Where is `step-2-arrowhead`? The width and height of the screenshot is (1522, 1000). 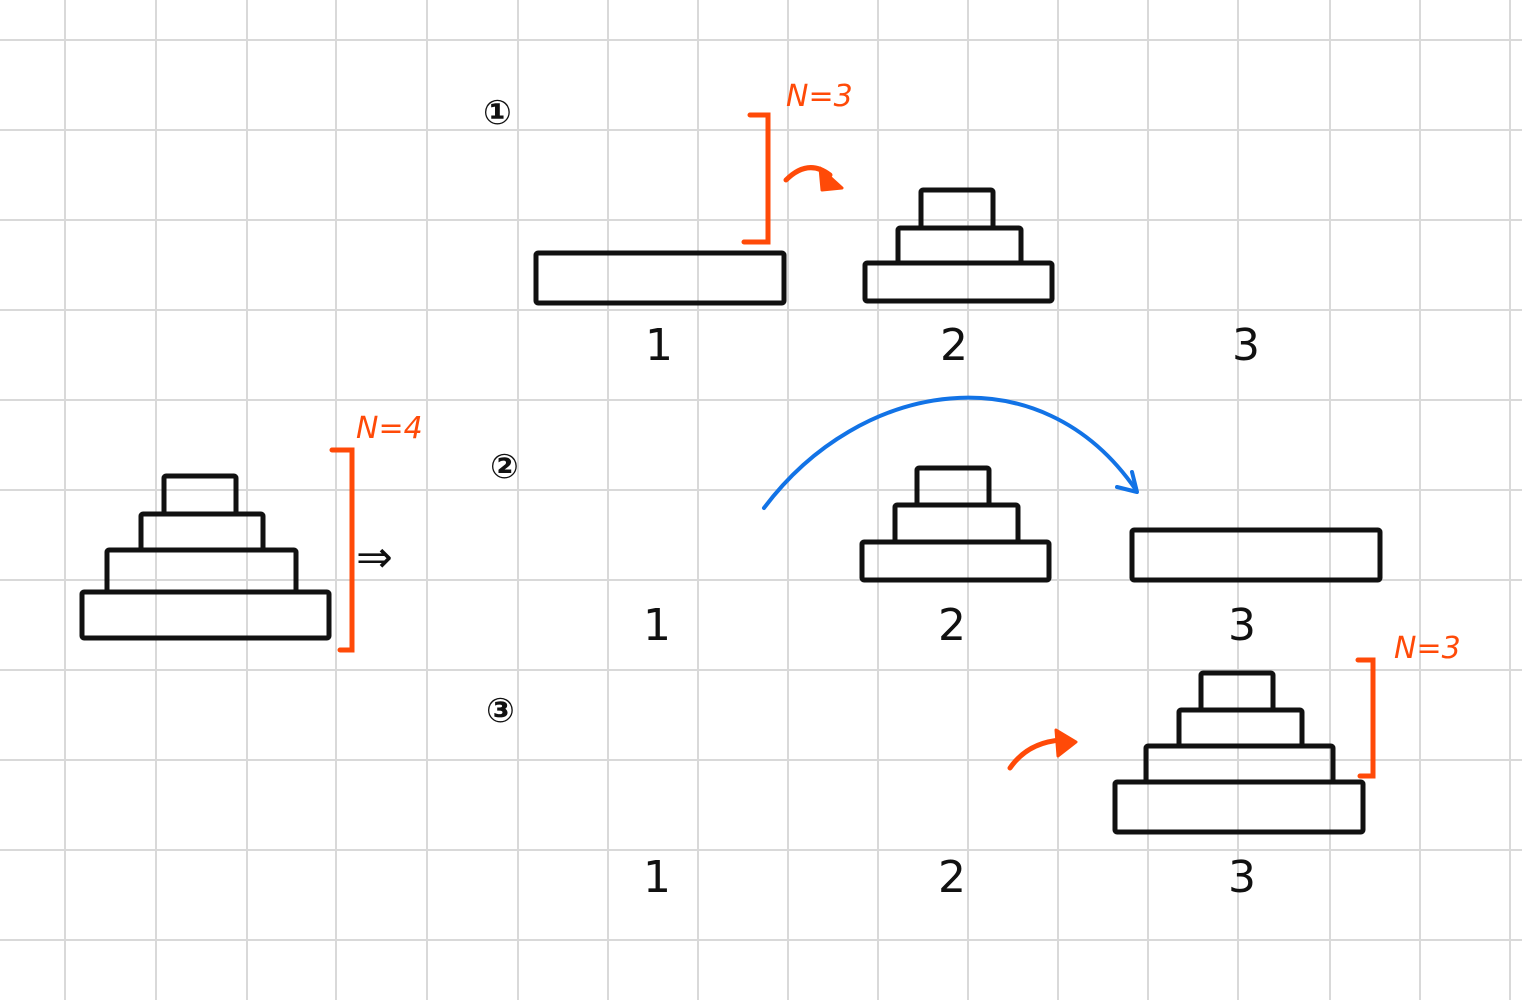 step-2-arrowhead is located at coordinates (1127, 482).